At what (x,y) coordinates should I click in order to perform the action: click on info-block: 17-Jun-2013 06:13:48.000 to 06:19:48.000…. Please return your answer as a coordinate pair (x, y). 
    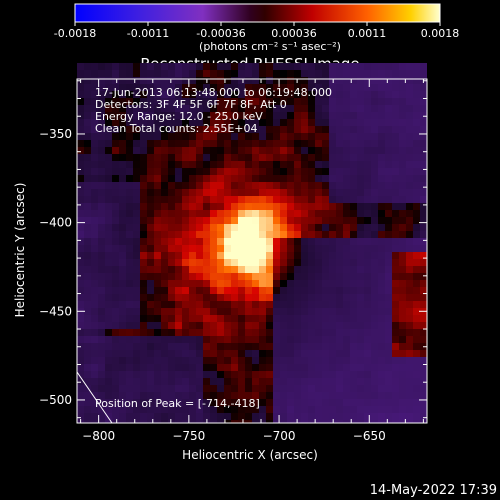
    Looking at the image, I should click on (213, 110).